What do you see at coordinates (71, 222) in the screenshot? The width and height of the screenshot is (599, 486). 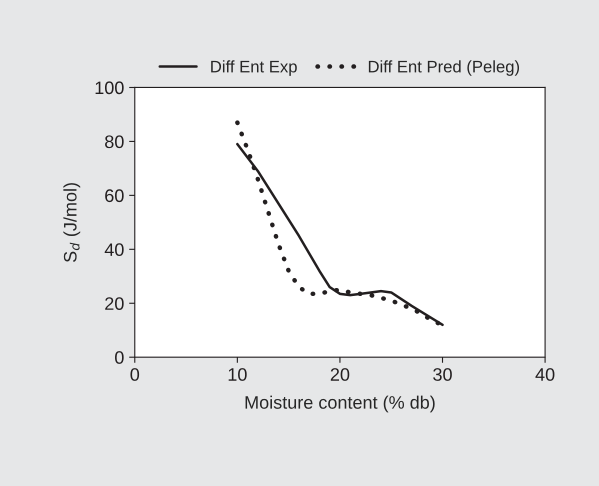 I see `y-axis-title: S$_{d}$ (J/mol)` at bounding box center [71, 222].